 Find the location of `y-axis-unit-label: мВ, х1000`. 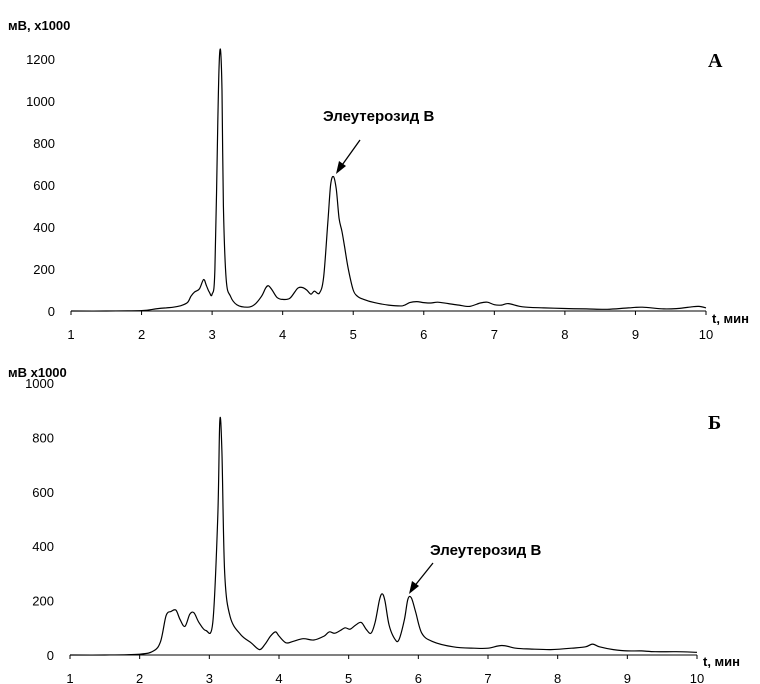

y-axis-unit-label: мВ, х1000 is located at coordinates (39, 25).